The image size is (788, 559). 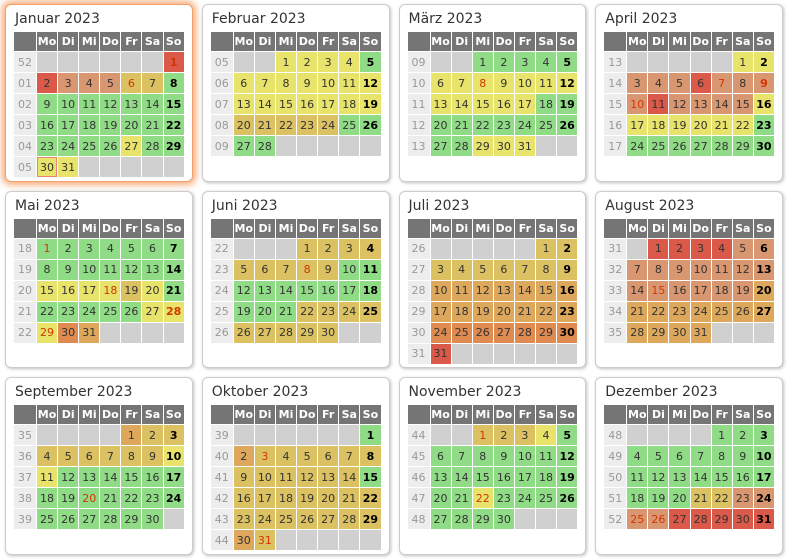 I want to click on day-cell: 19, so click(x=742, y=290).